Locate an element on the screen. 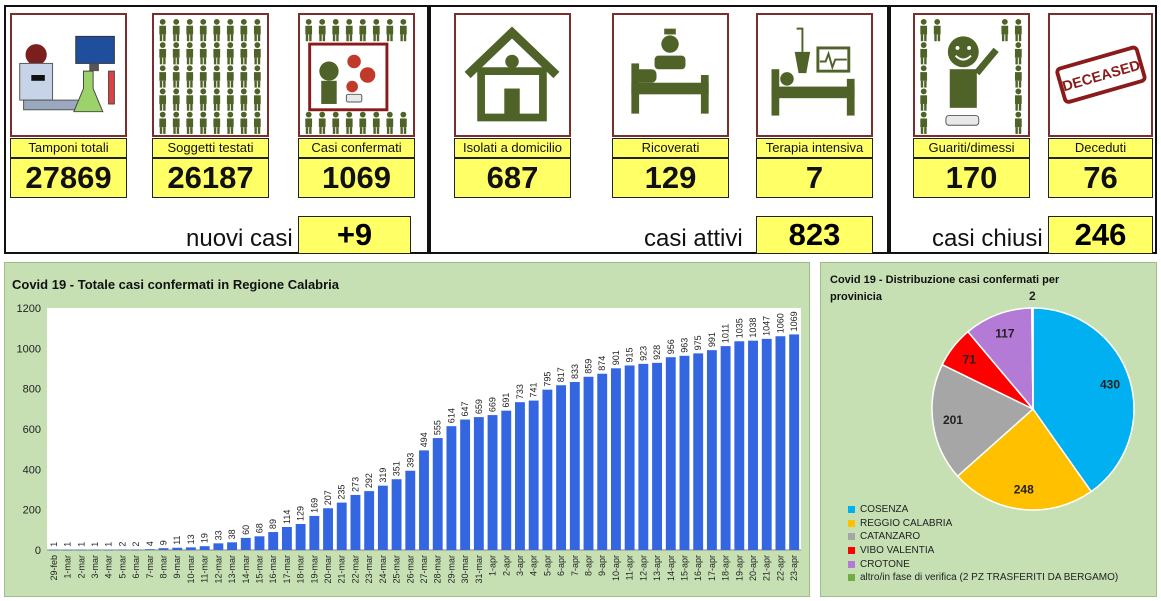  bar-value-label: 351 is located at coordinates (397, 468).